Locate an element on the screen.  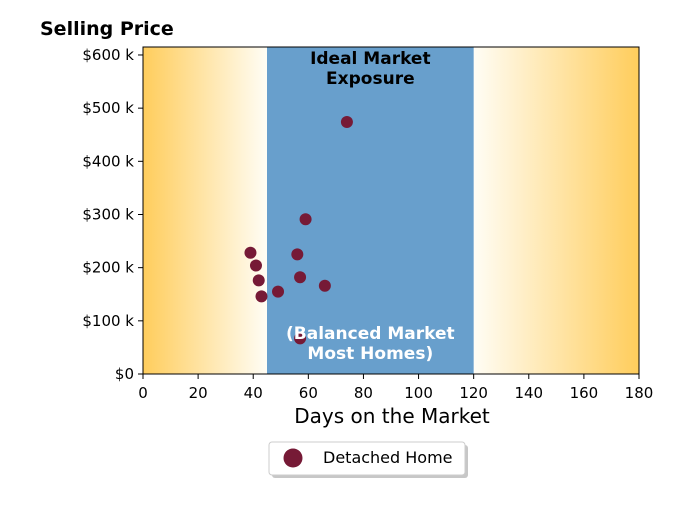
x-tick-label: 100 is located at coordinates (418, 393).